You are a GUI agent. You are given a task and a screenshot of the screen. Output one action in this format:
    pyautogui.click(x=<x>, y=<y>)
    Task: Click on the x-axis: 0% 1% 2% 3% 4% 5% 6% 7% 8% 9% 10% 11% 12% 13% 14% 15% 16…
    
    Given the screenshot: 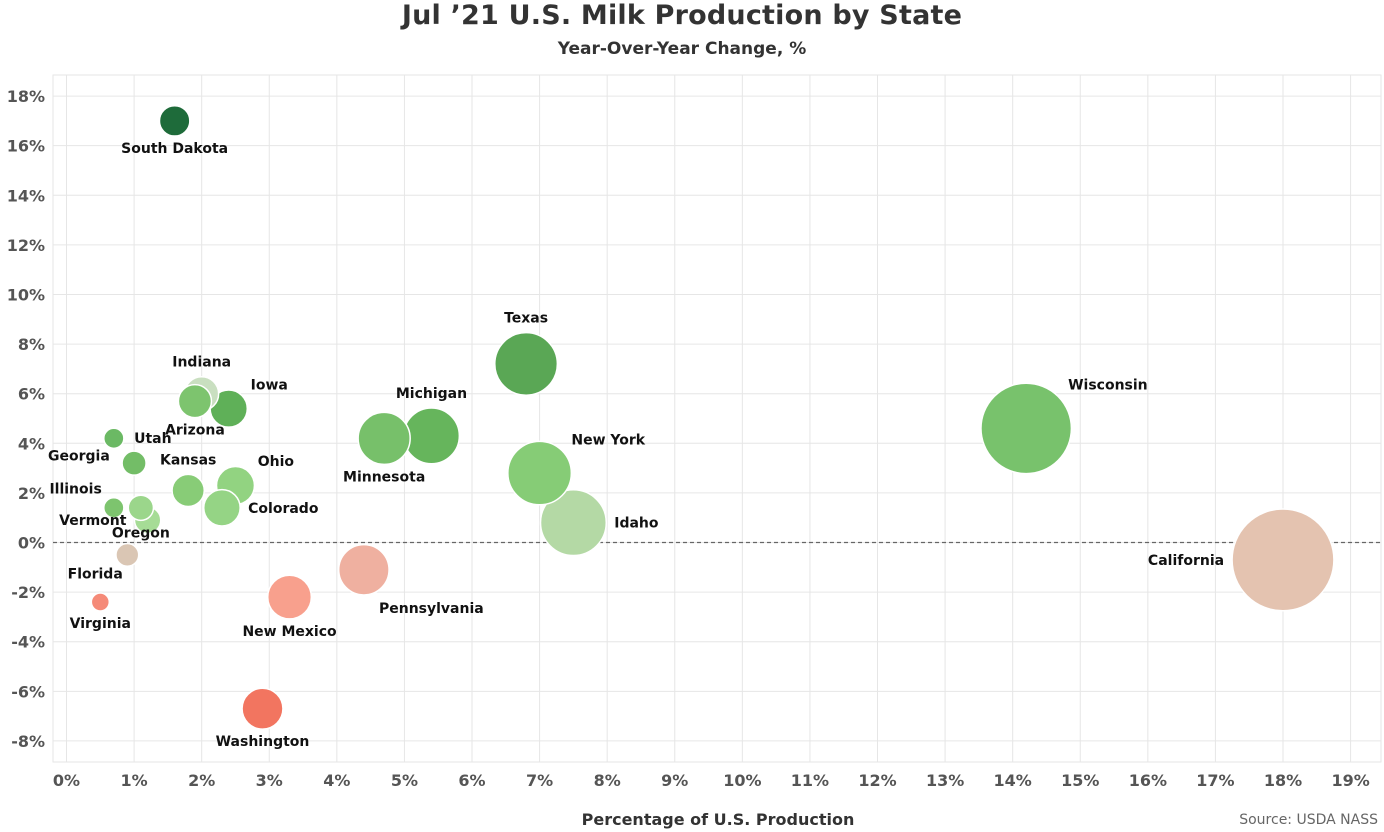 What is the action you would take?
    pyautogui.click(x=711, y=780)
    